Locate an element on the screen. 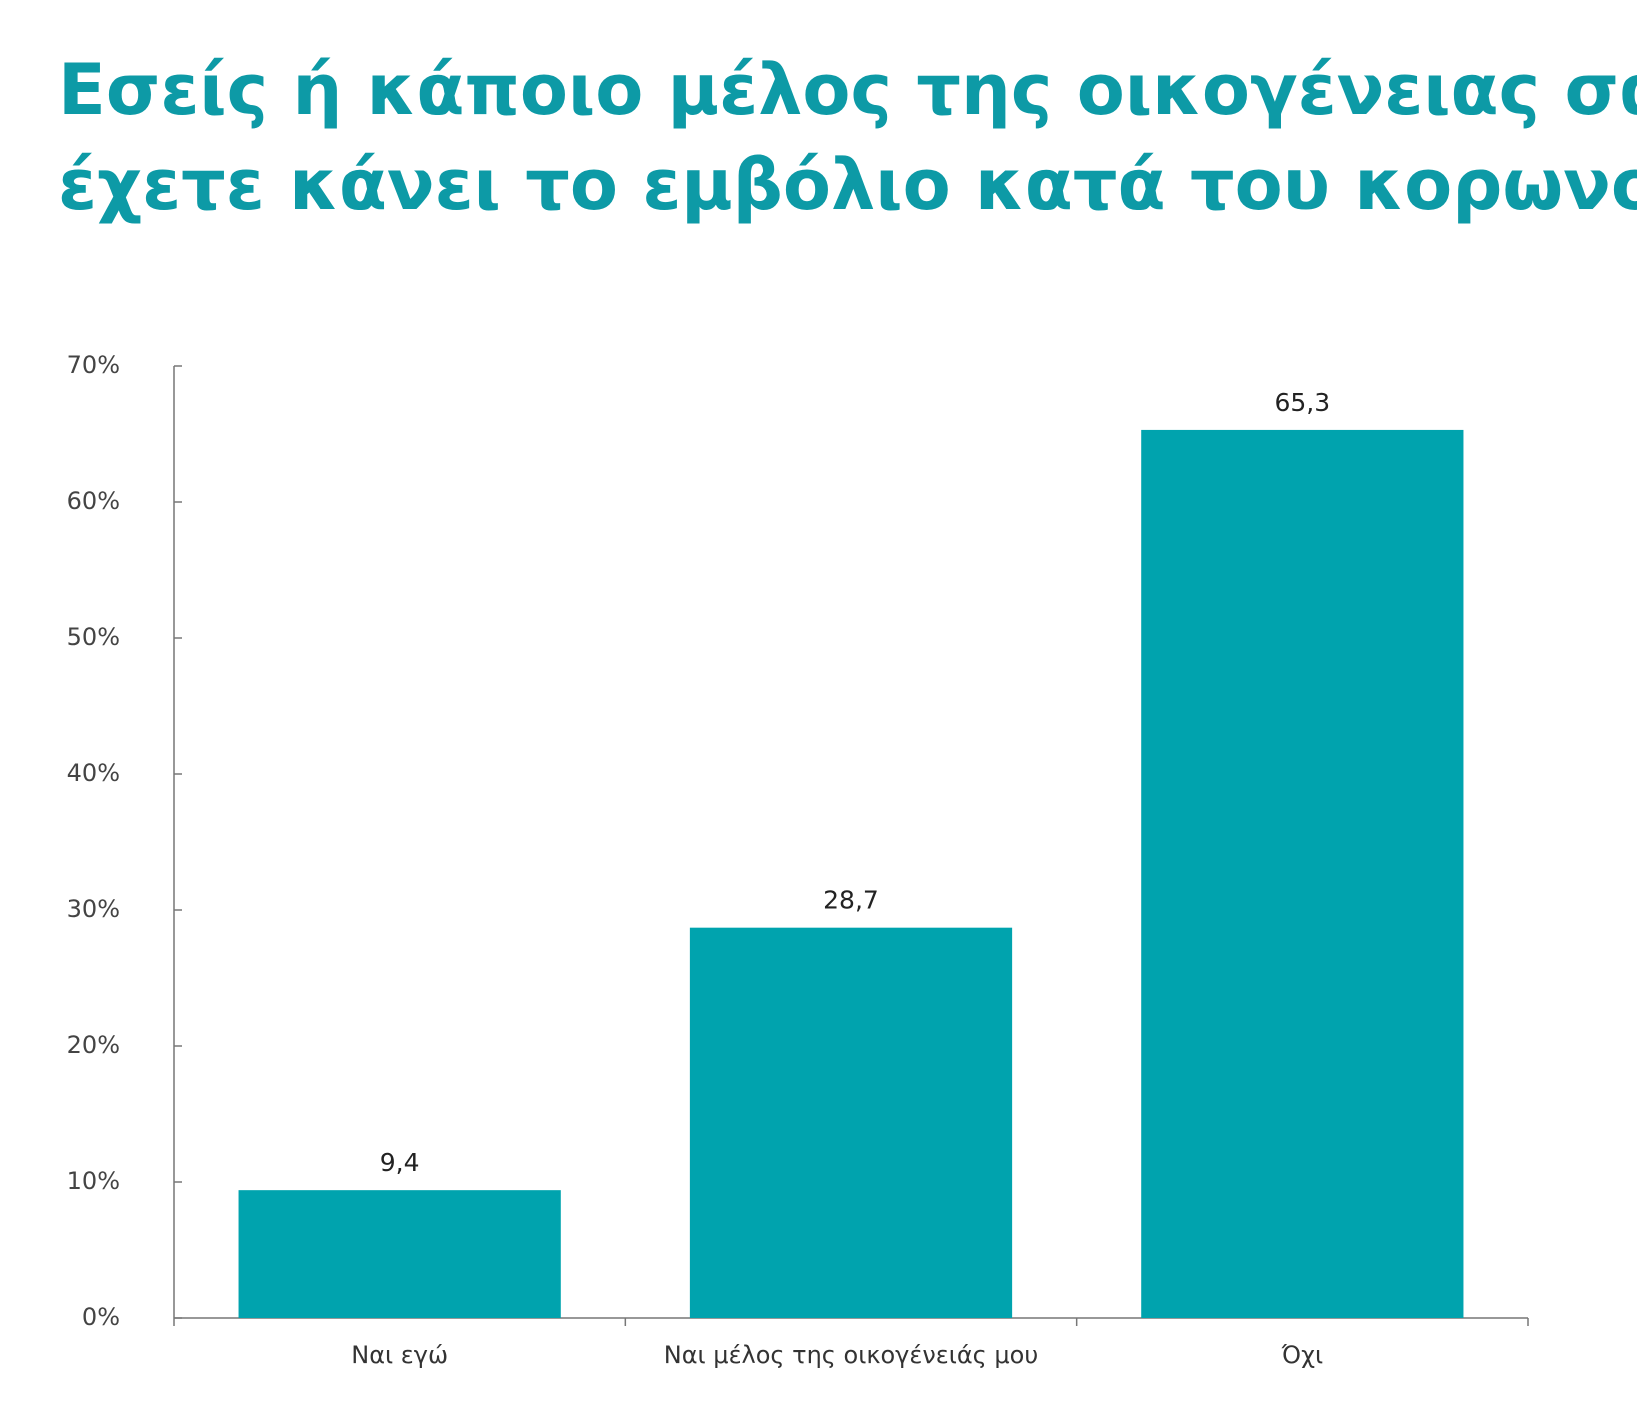  x-tick-label: Όχι is located at coordinates (1302, 1355).